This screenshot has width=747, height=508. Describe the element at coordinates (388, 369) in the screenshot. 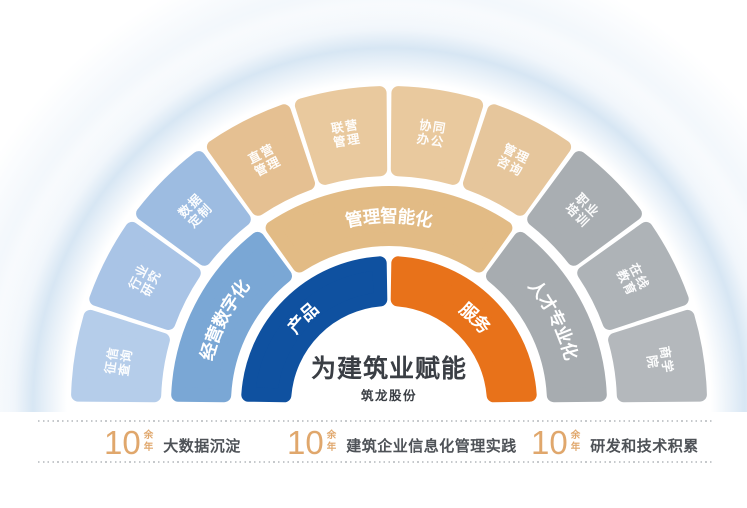

I see `center-title: 为建筑业赋能` at that location.